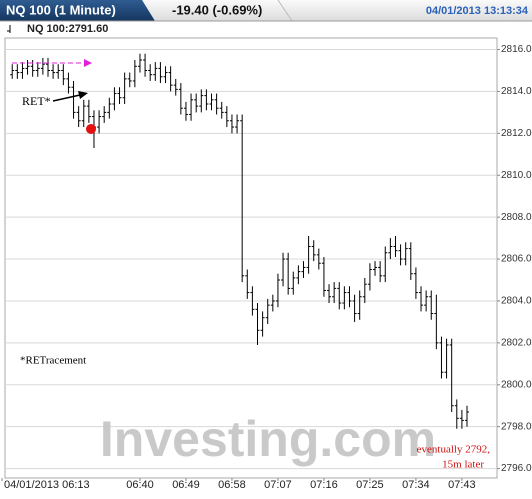 This screenshot has width=532, height=499. Describe the element at coordinates (91, 129) in the screenshot. I see `marker-dot` at that location.